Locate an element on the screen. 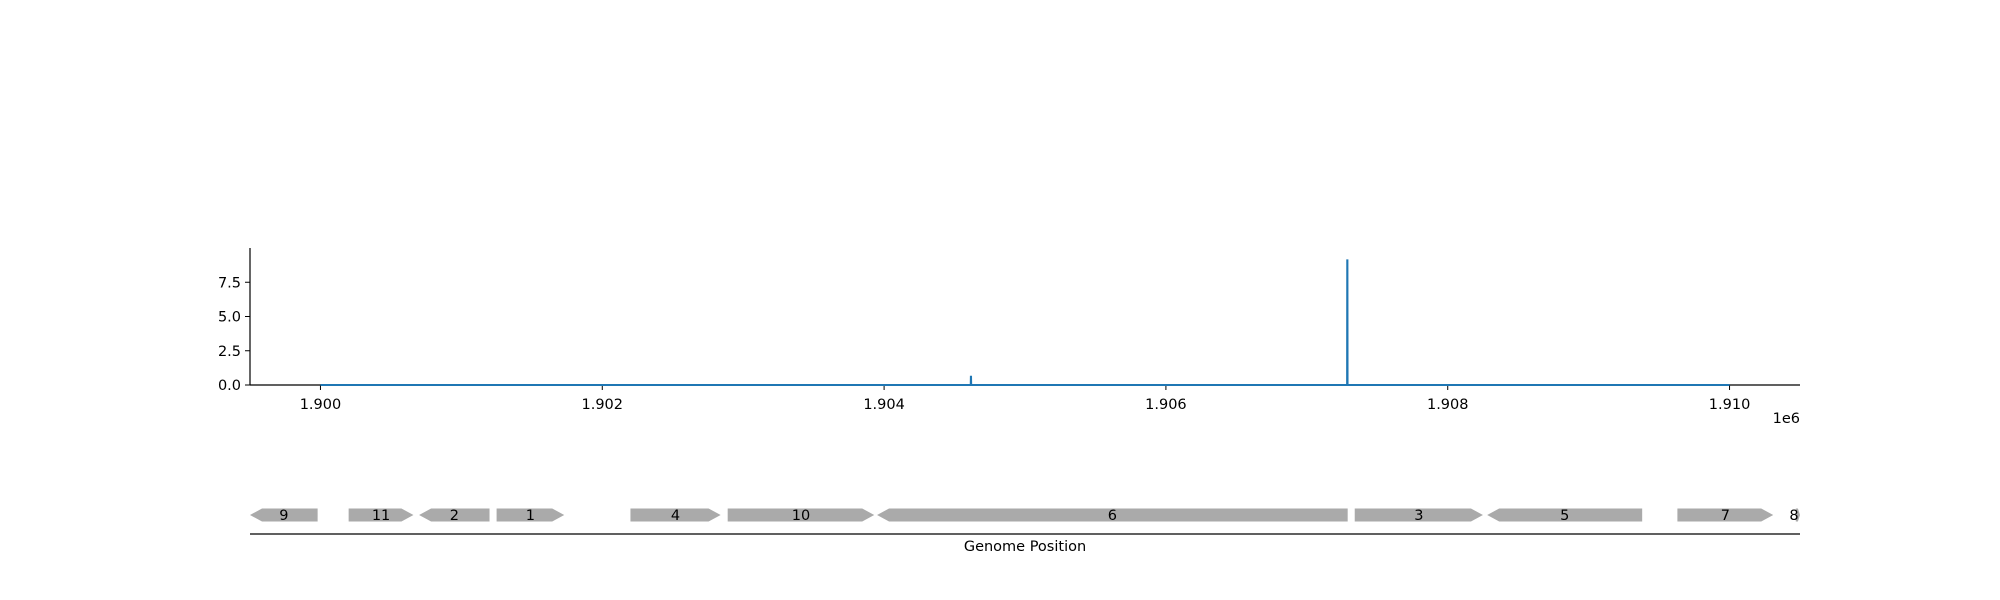 The image size is (2000, 600). gene-label: 5 is located at coordinates (1564, 516).